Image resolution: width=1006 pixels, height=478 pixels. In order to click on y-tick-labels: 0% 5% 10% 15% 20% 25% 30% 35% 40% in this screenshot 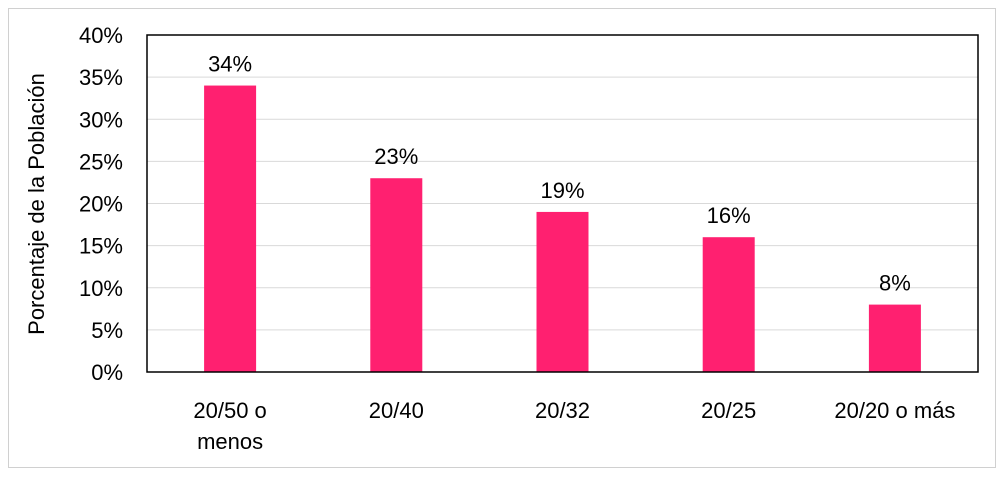, I will do `click(101, 204)`.